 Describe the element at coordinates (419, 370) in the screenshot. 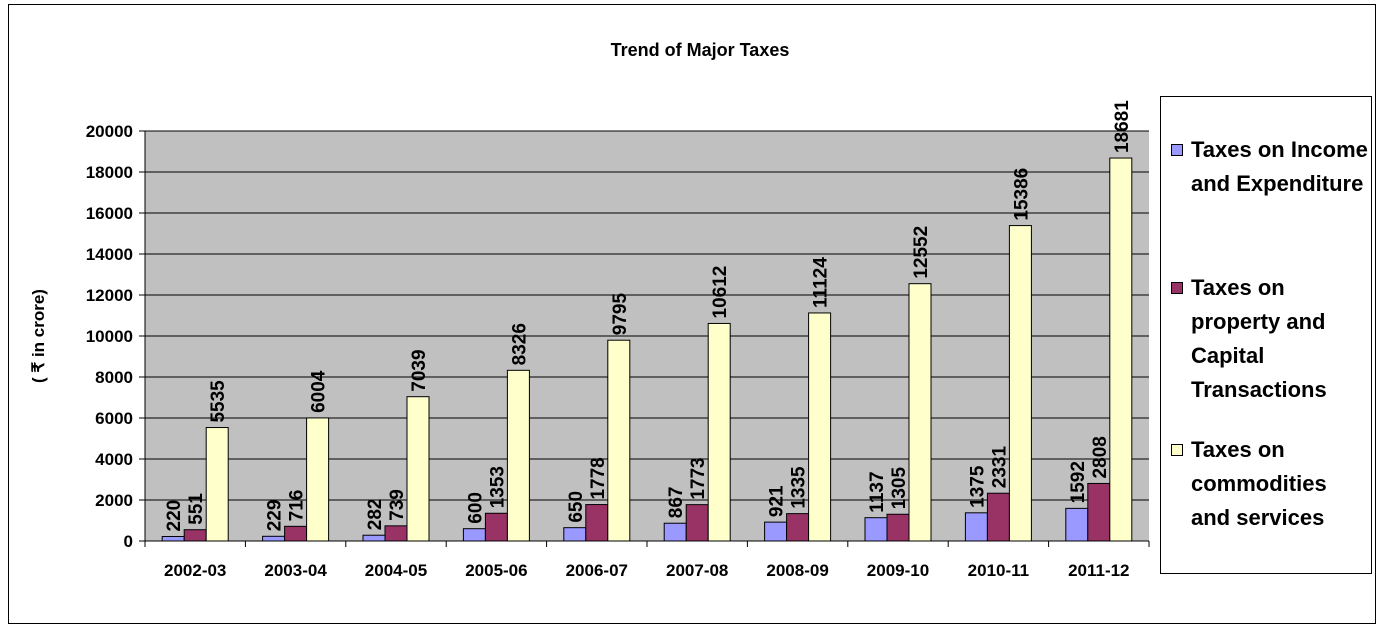

I see `data-label: 7039` at that location.